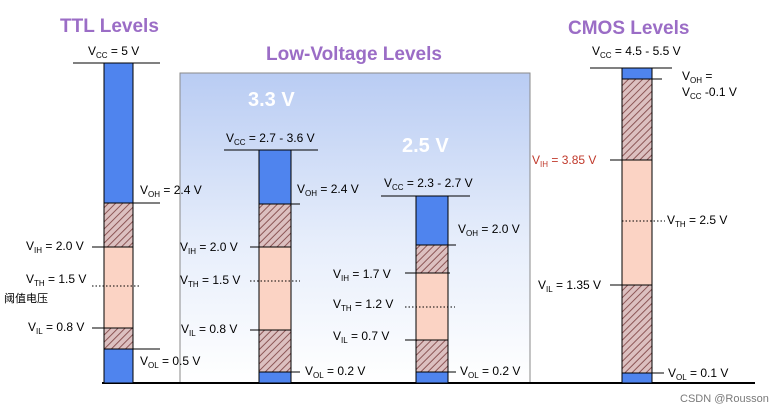  What do you see at coordinates (171, 191) in the screenshot?
I see `ttl-voh-label: VOH = 2.4 V` at bounding box center [171, 191].